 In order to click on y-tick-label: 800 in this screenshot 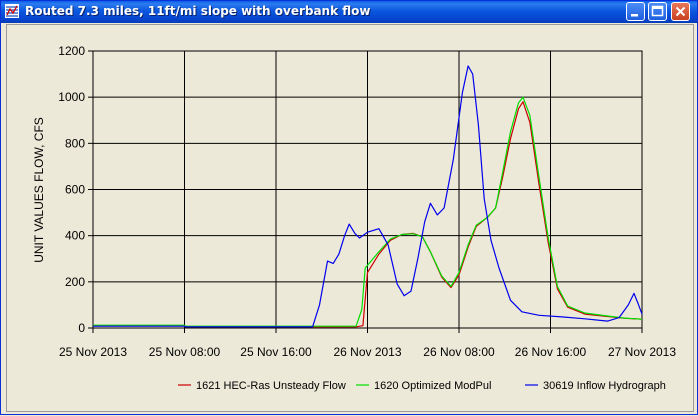, I will do `click(75, 143)`.